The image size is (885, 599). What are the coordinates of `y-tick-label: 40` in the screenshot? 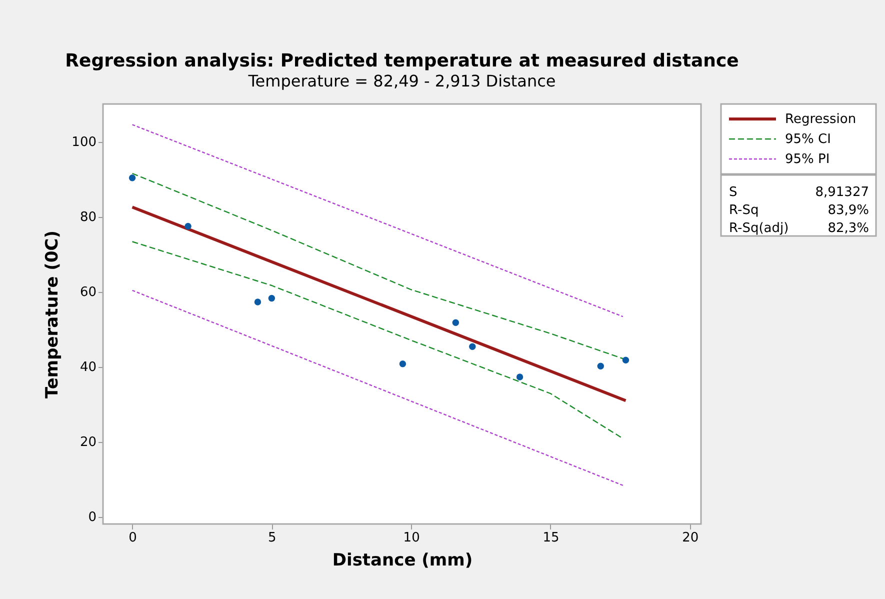 It's located at (88, 367).